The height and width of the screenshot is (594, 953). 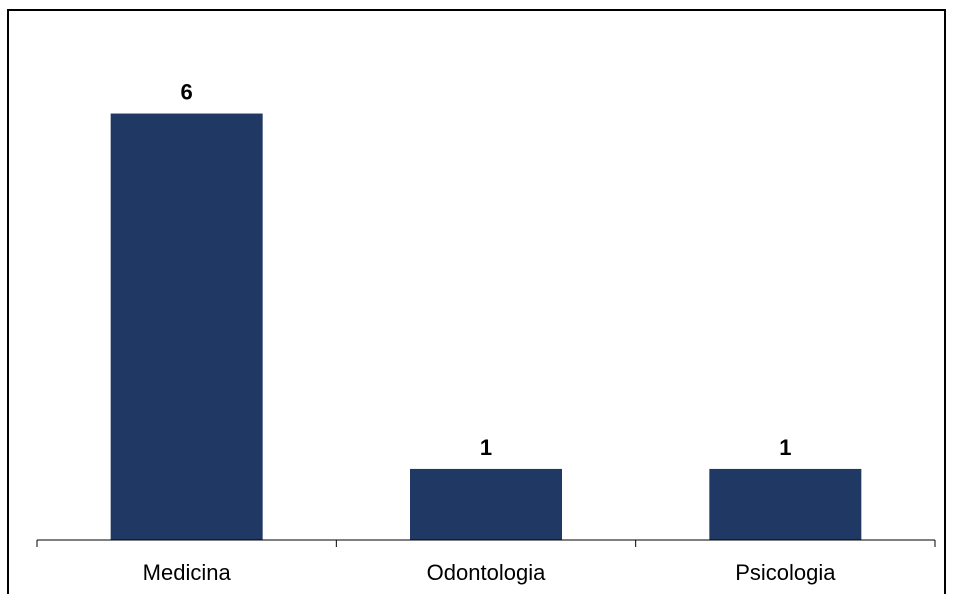 I want to click on data-label-odontologia: 1, so click(x=486, y=447).